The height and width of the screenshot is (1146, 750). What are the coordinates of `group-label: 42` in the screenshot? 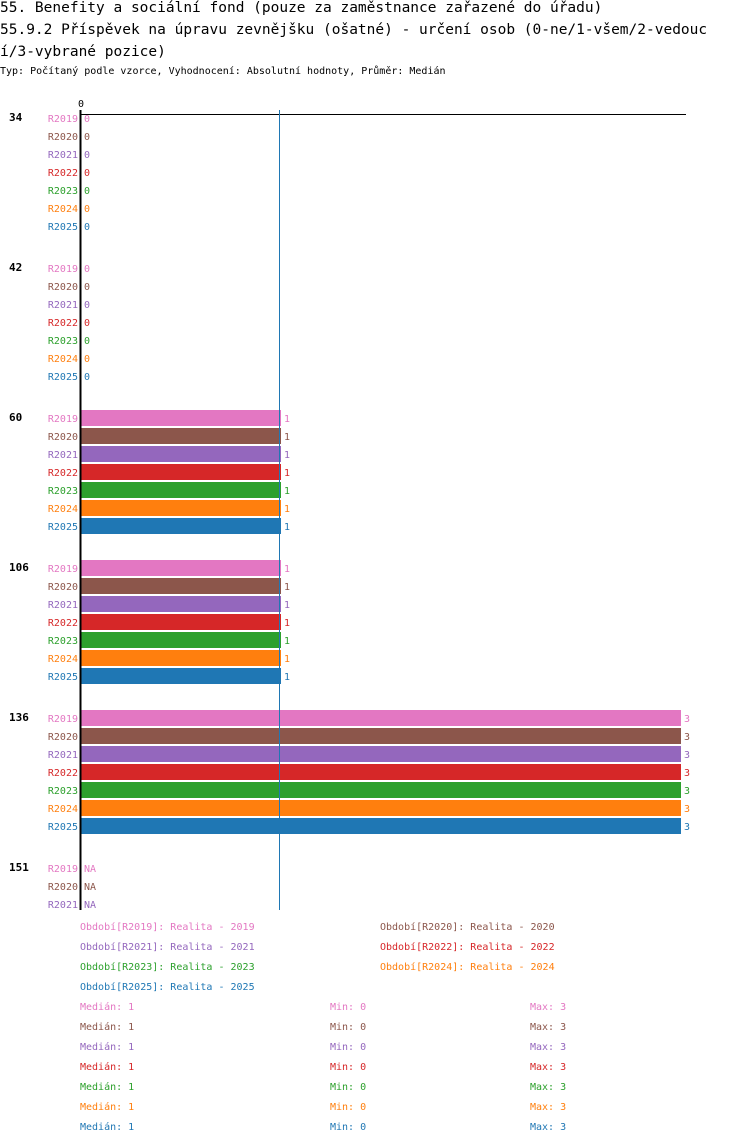 It's located at (15, 267).